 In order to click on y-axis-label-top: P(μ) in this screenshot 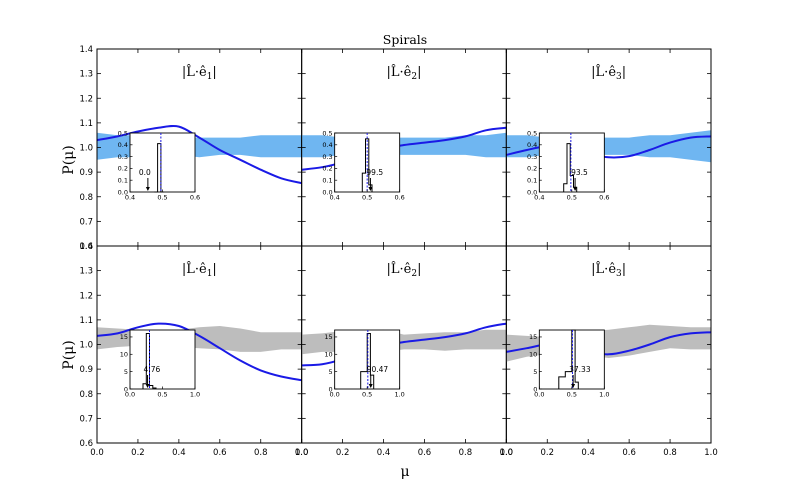, I will do `click(69, 159)`.